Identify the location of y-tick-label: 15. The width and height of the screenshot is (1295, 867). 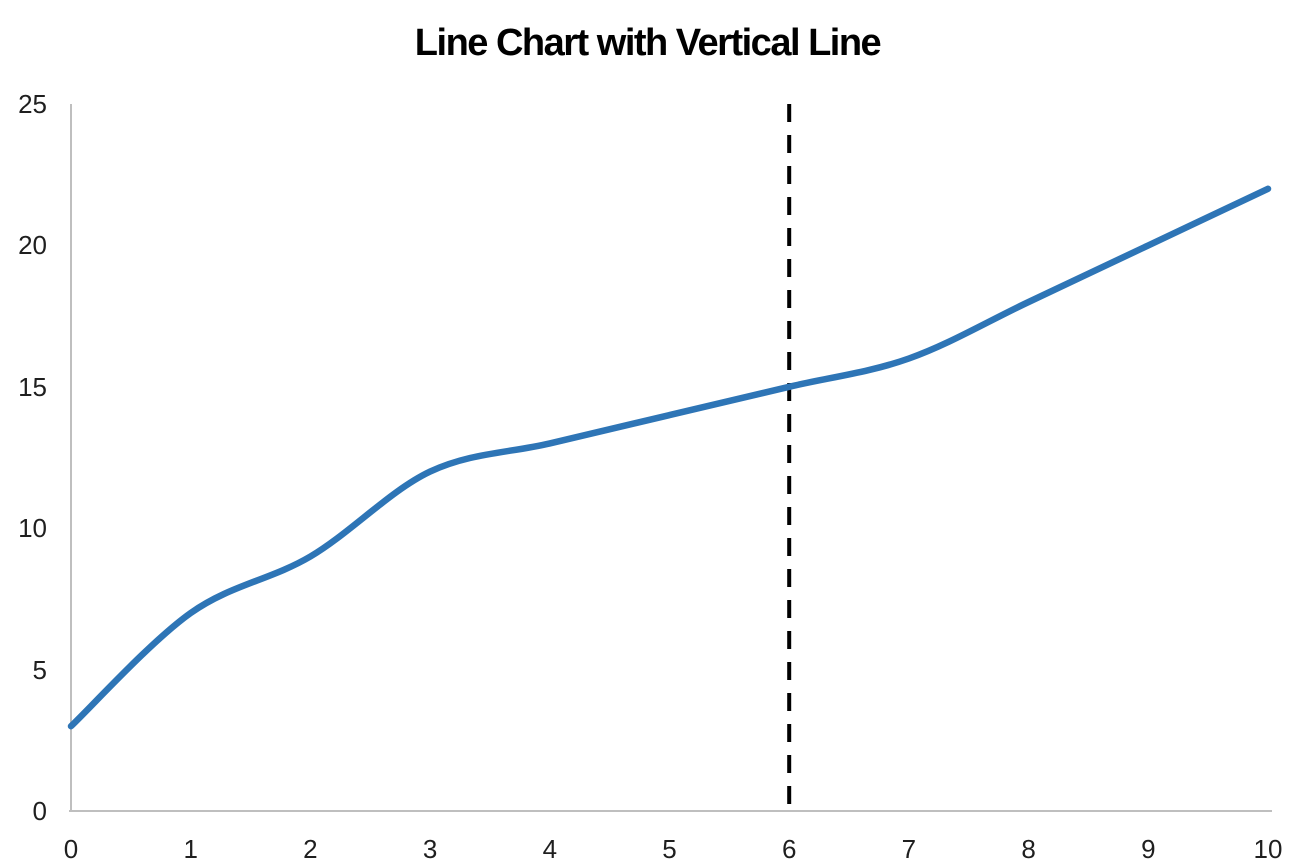
(32, 386).